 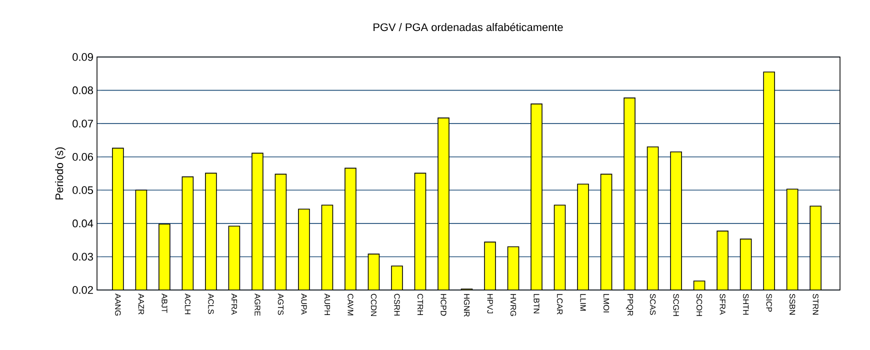 I want to click on y-tick-label: 0.04, so click(x=83, y=224).